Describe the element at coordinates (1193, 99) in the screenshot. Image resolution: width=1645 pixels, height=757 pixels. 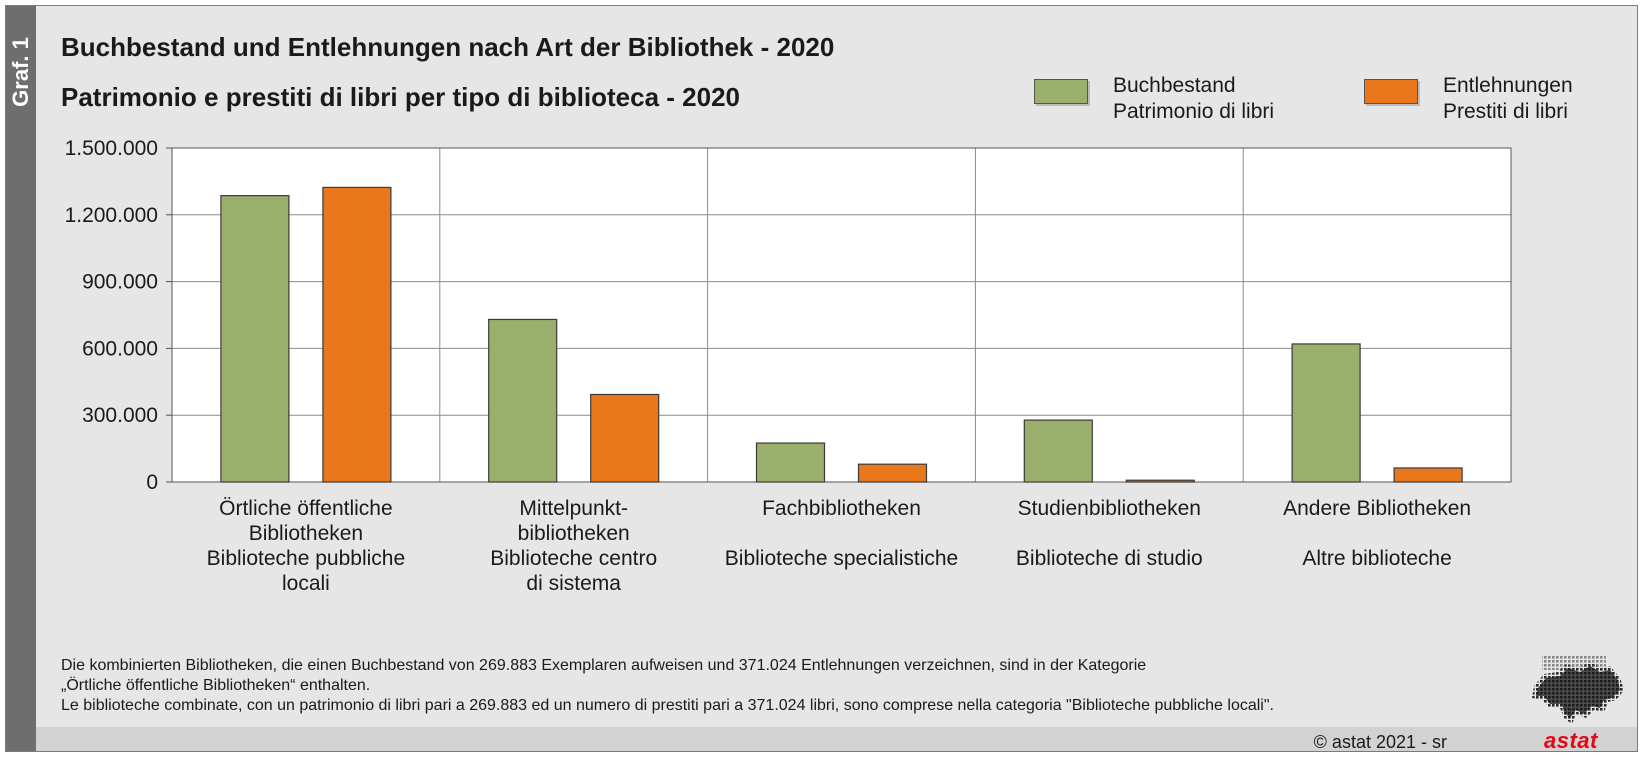
I see `legend-label-book-stock: Buchbestand Patrimonio di libri` at that location.